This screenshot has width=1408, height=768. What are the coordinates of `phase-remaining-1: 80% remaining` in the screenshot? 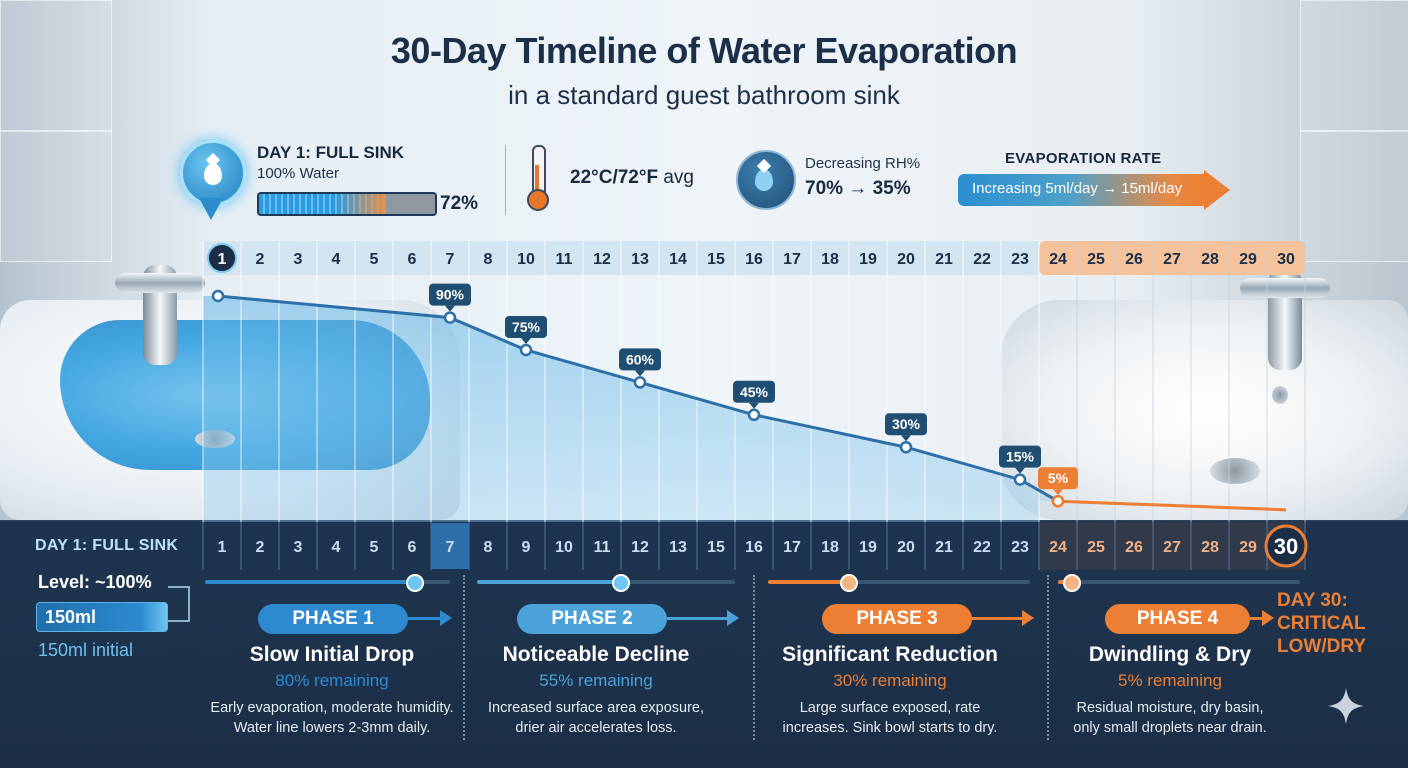 It's located at (332, 680).